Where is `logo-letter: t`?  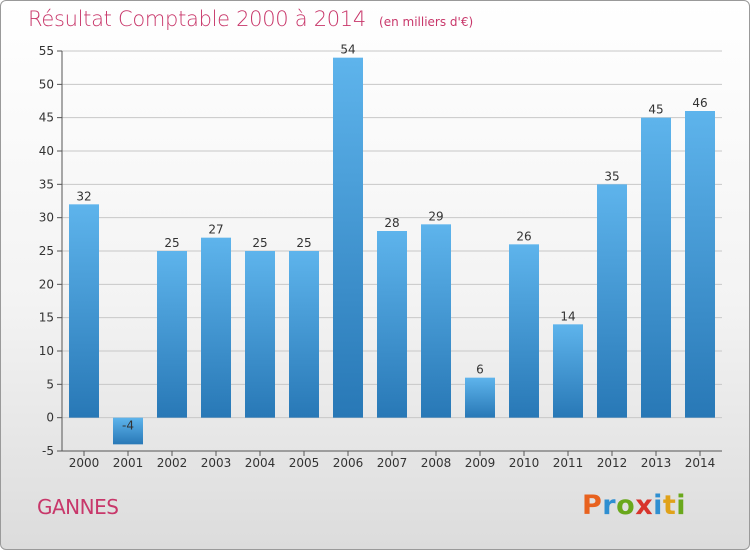 logo-letter: t is located at coordinates (669, 505).